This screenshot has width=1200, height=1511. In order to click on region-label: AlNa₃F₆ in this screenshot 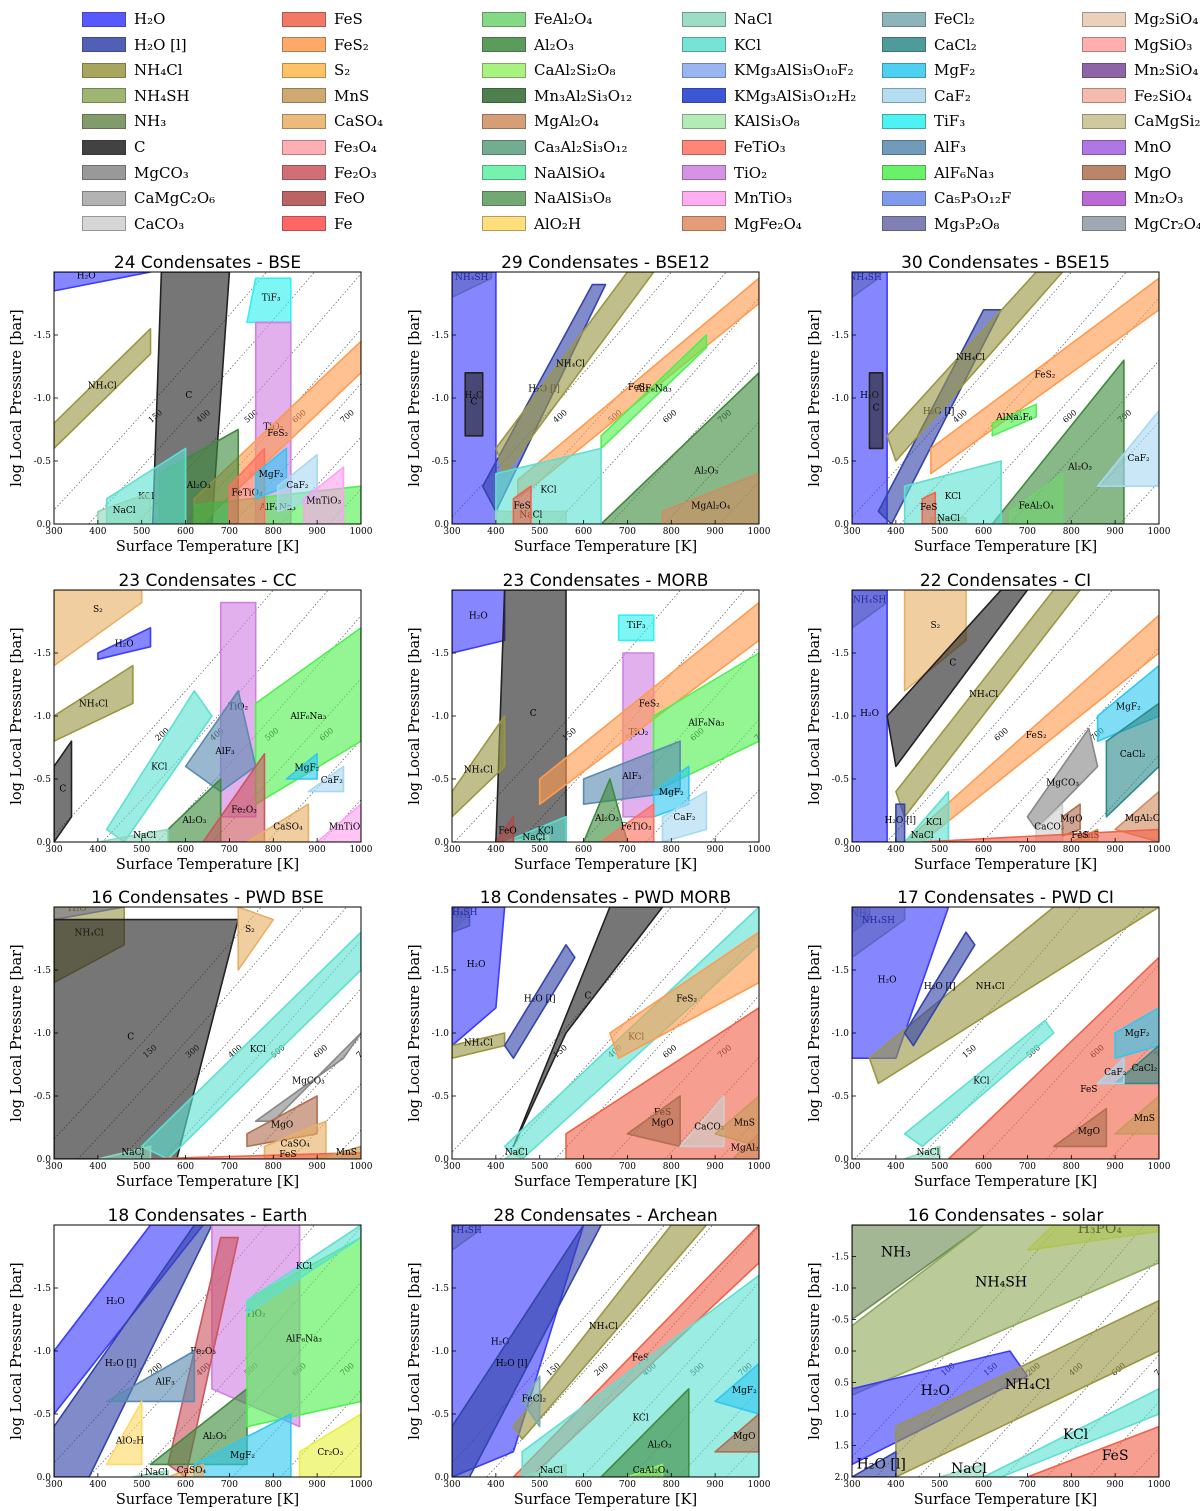, I will do `click(1013, 418)`.